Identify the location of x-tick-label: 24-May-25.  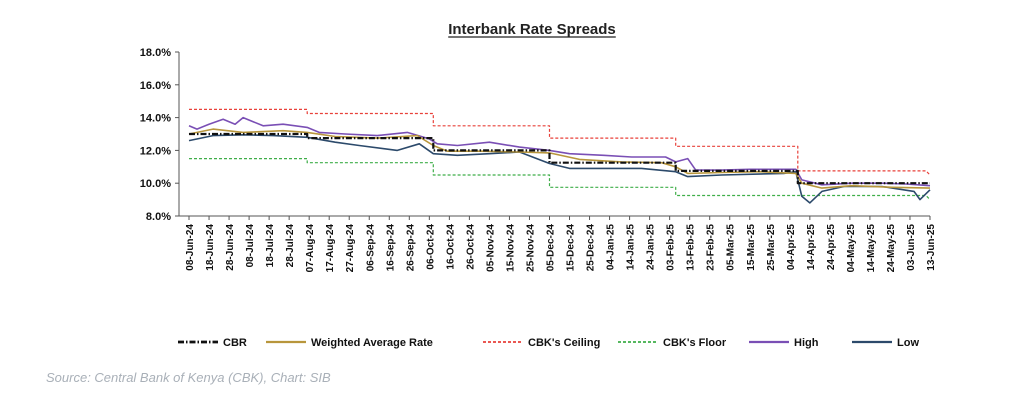
(891, 248).